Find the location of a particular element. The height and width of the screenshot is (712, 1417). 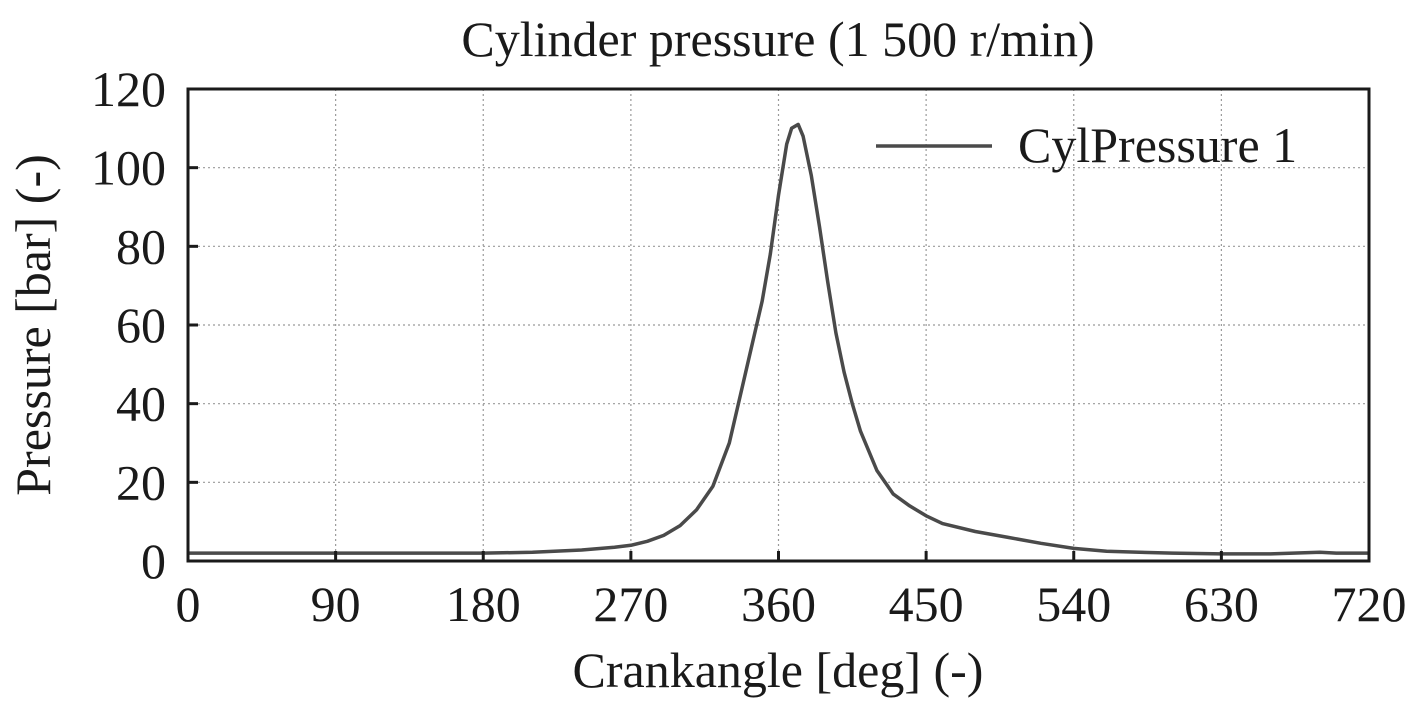

y-tick-label: 60 is located at coordinates (141, 325).